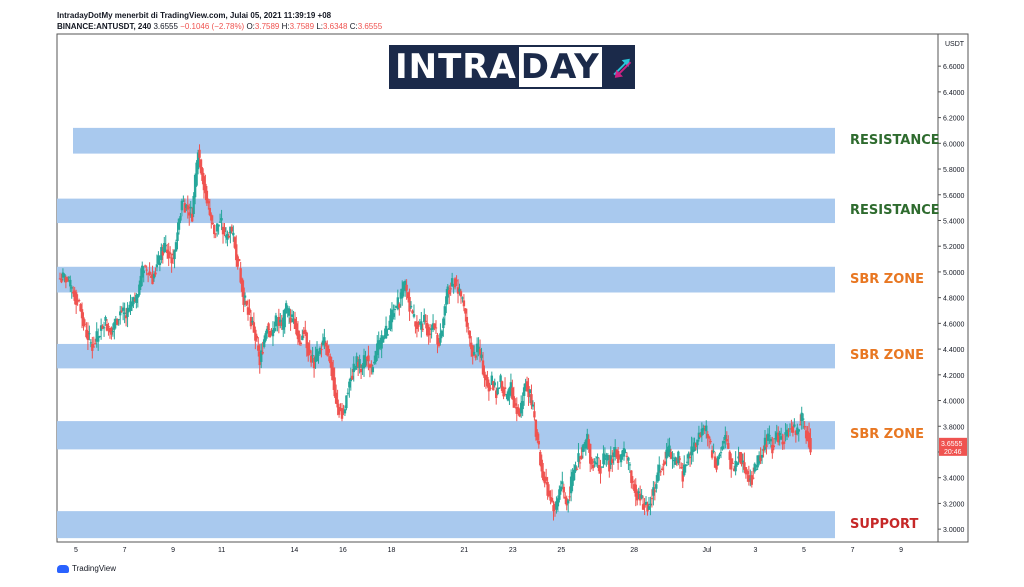 The height and width of the screenshot is (587, 1024). Describe the element at coordinates (76, 550) in the screenshot. I see `x-tick-label: 5` at that location.